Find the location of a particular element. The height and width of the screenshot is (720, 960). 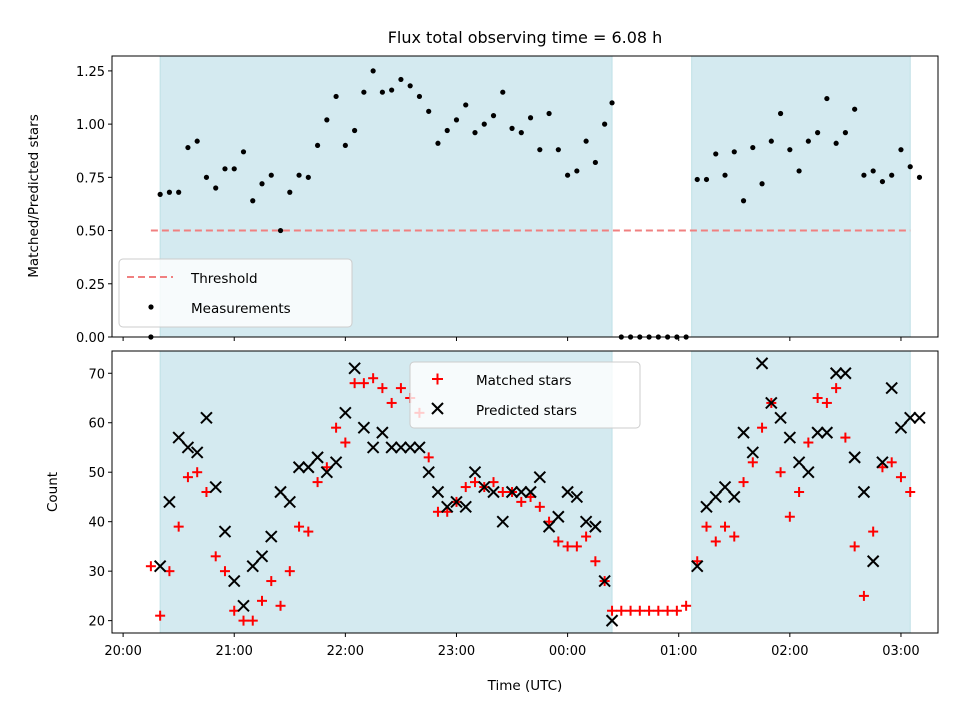

bottom-x-ticks: 20:00 21:00 22:00 23:00 00:00 01:00 02:00 03:00 is located at coordinates (512, 646).